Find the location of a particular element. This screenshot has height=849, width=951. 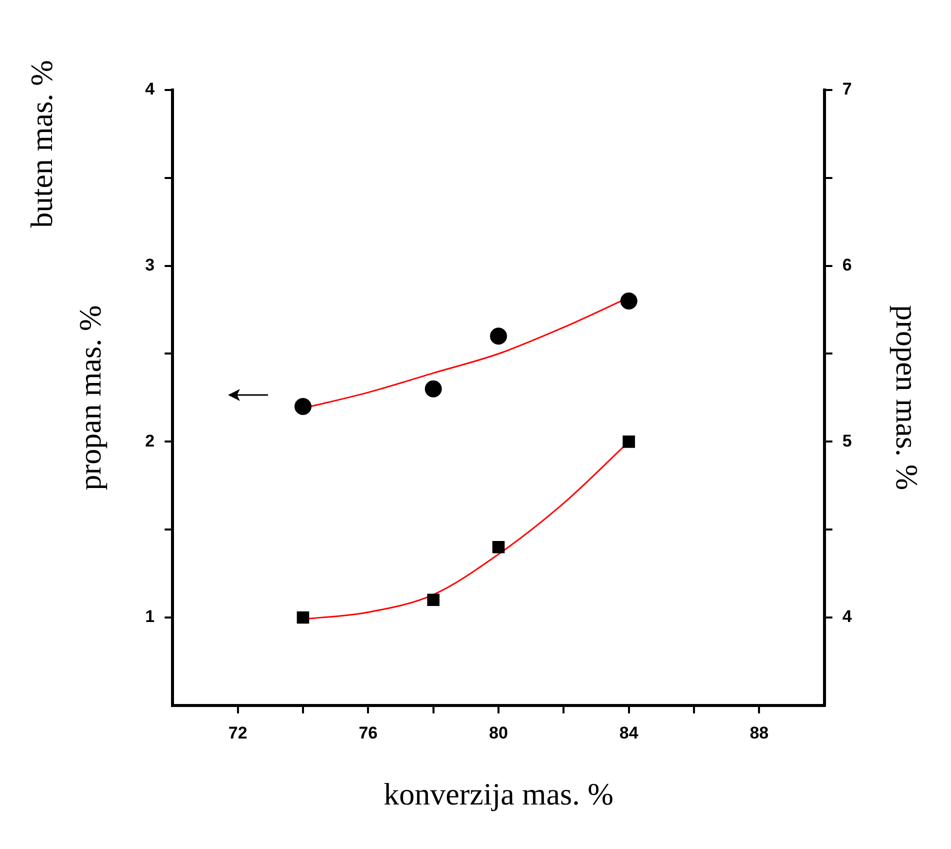

x-tick-label: 72 is located at coordinates (238, 732).